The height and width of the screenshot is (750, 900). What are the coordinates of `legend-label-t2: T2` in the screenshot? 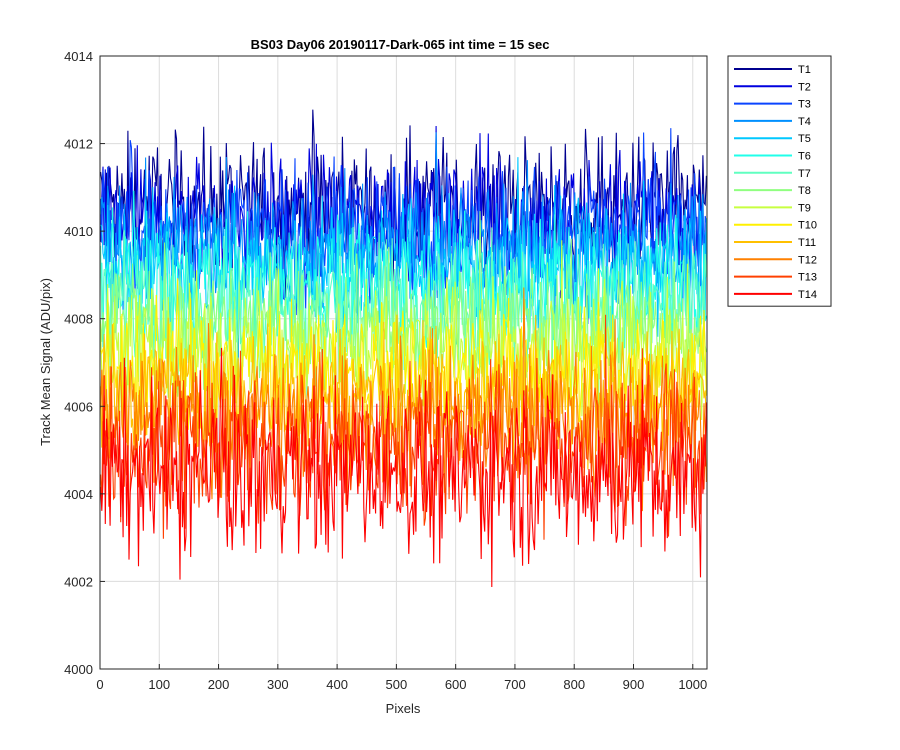 It's located at (804, 87).